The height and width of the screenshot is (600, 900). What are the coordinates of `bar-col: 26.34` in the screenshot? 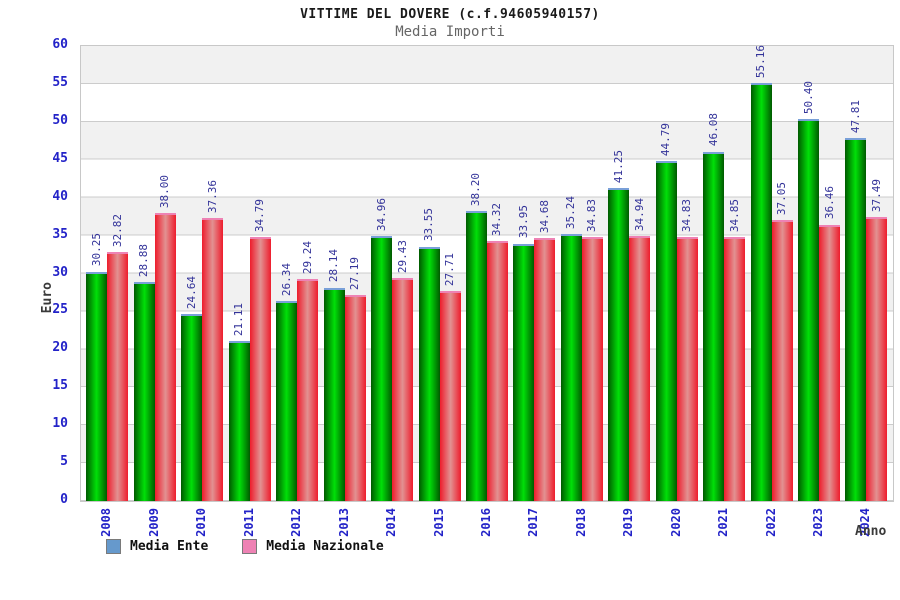 It's located at (287, 273).